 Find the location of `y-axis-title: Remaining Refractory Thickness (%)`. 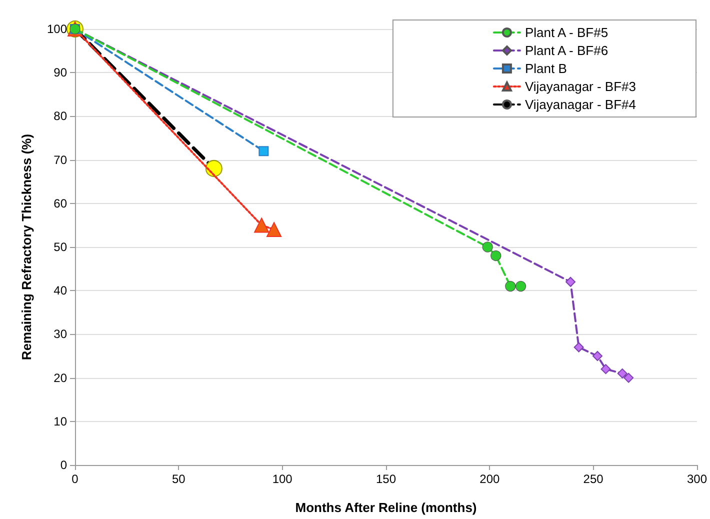

y-axis-title: Remaining Refractory Thickness (%) is located at coordinates (26, 247).